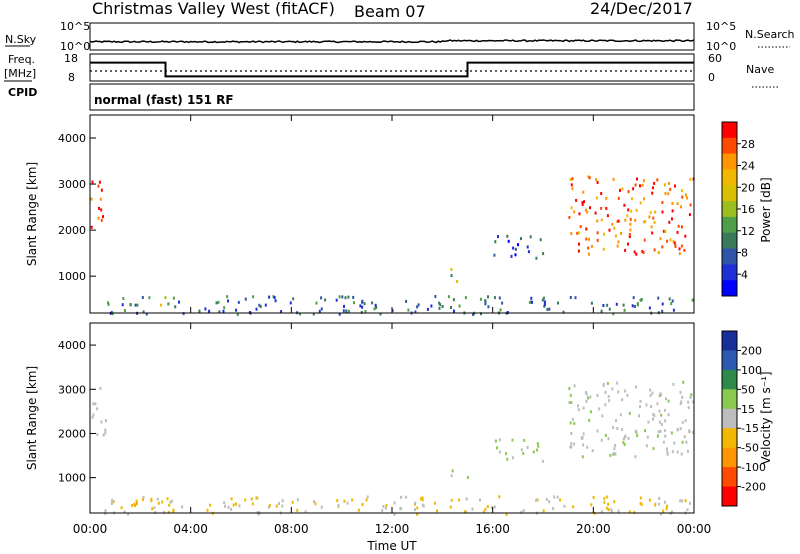 Image resolution: width=800 pixels, height=554 pixels. Describe the element at coordinates (748, 209) in the screenshot. I see `colorbar-tick-label: 16` at that location.